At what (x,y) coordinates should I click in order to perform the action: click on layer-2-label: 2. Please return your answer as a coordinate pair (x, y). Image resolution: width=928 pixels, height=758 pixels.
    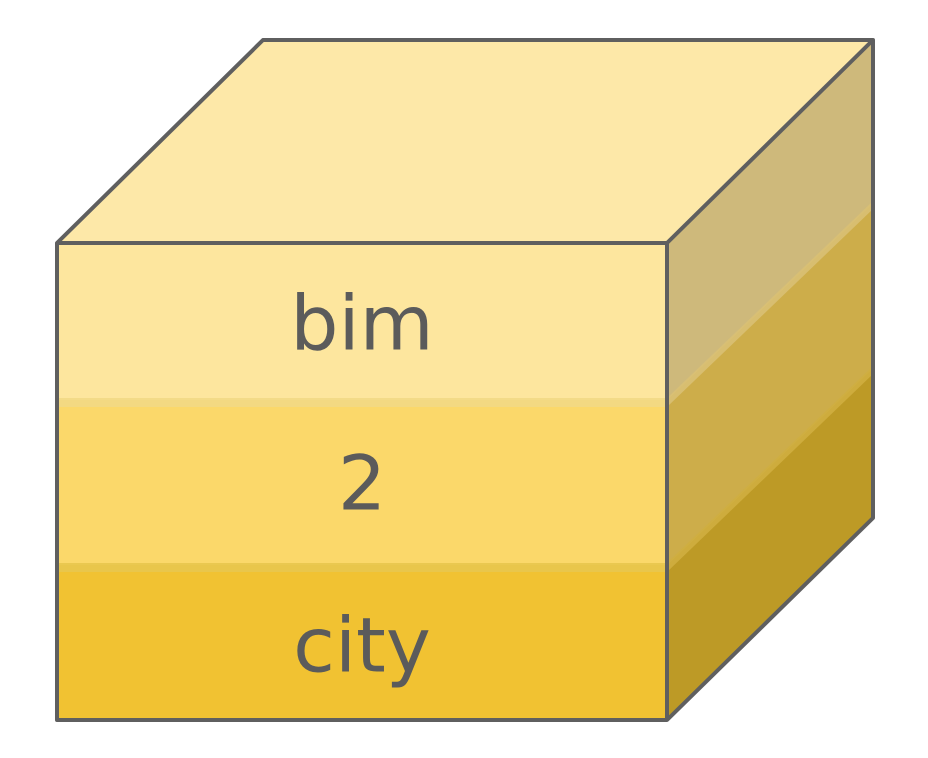
    Looking at the image, I should click on (362, 483).